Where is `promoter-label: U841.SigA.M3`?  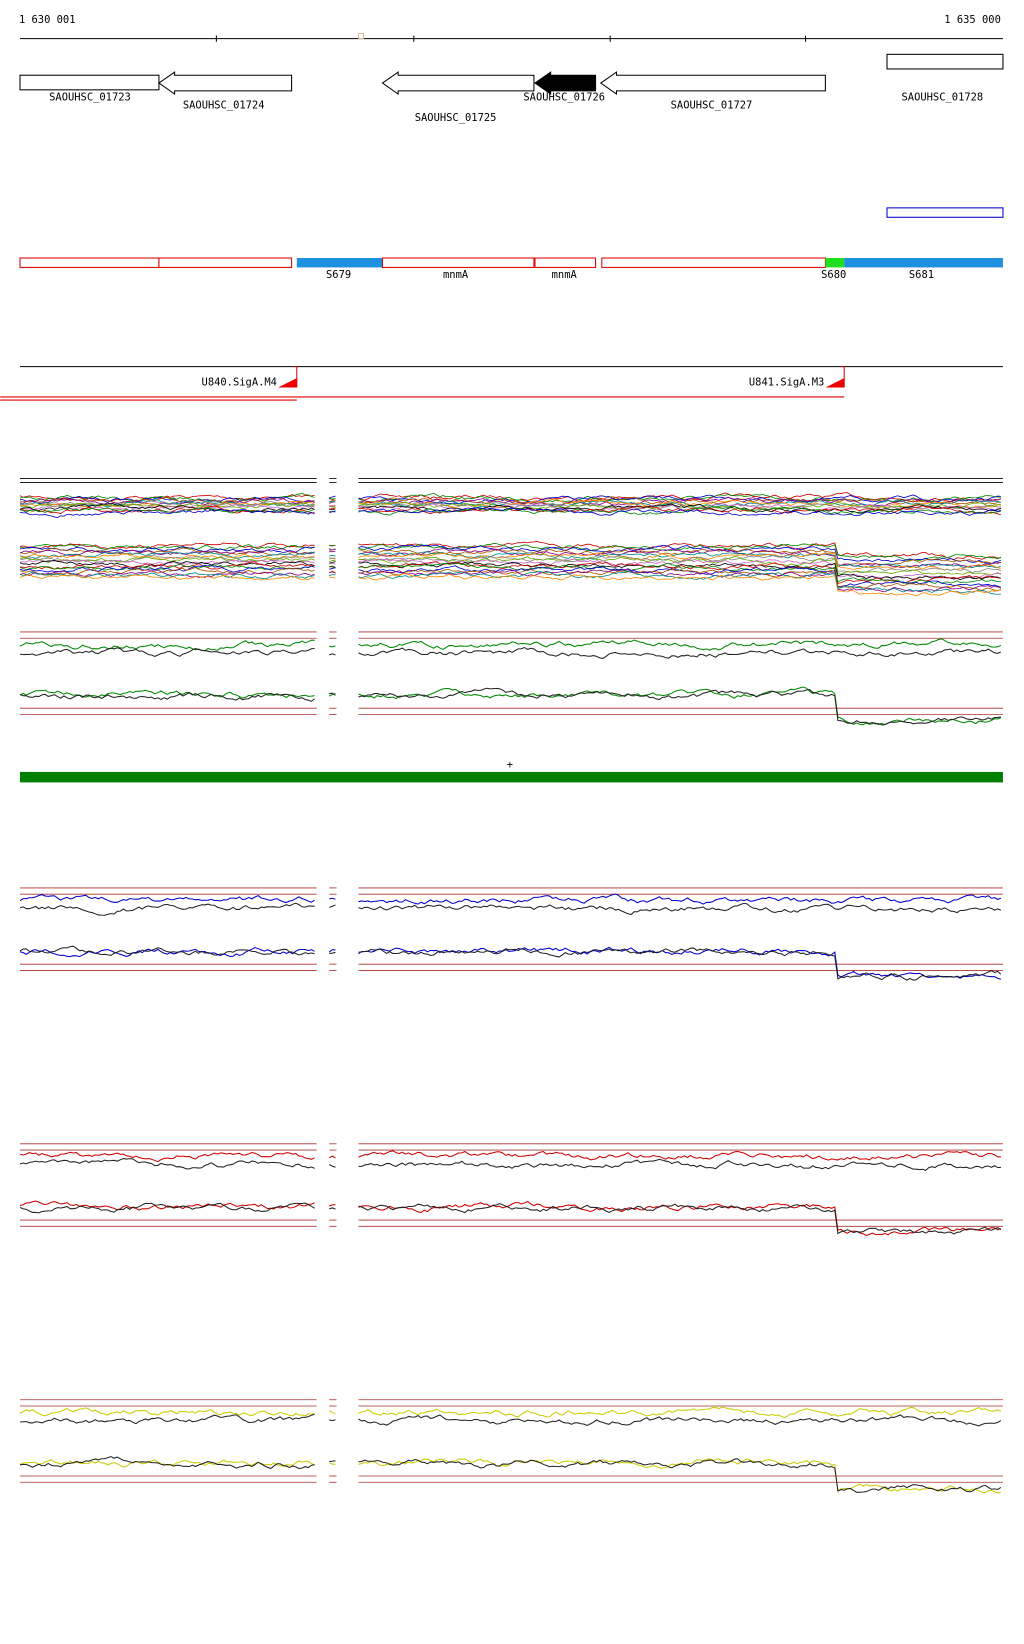
promoter-label: U841.SigA.M3 is located at coordinates (786, 382).